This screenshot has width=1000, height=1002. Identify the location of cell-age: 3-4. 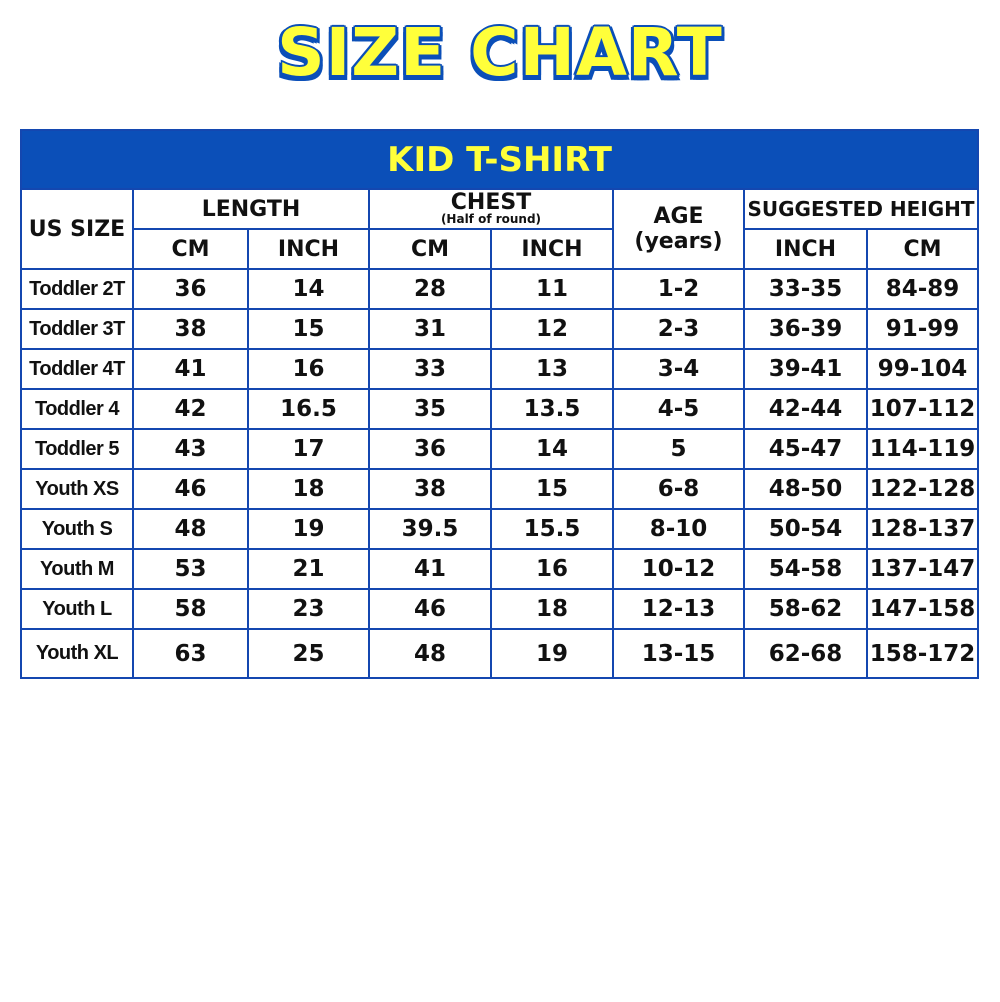
(678, 369).